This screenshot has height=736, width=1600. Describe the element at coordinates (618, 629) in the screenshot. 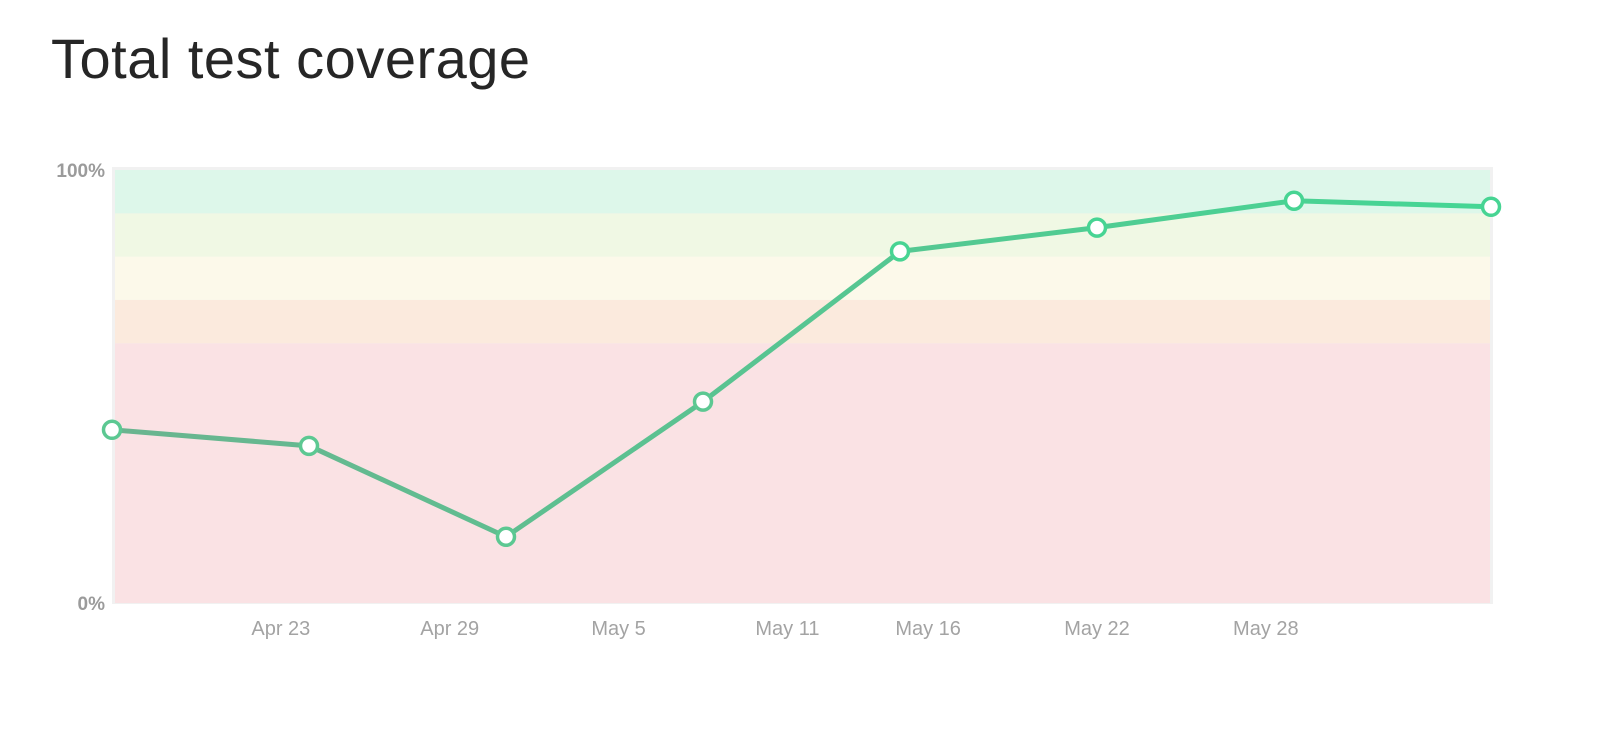

I see `x-tick-label: May 5` at that location.